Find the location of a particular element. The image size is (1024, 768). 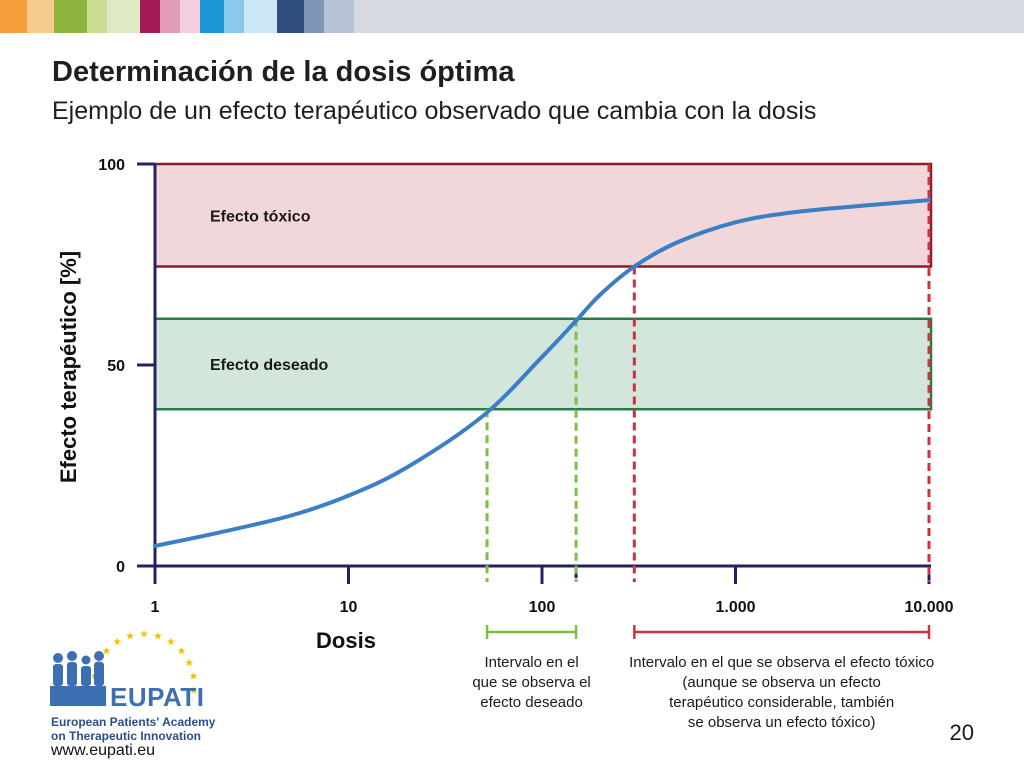

people-silhouette-icon is located at coordinates (78, 678).